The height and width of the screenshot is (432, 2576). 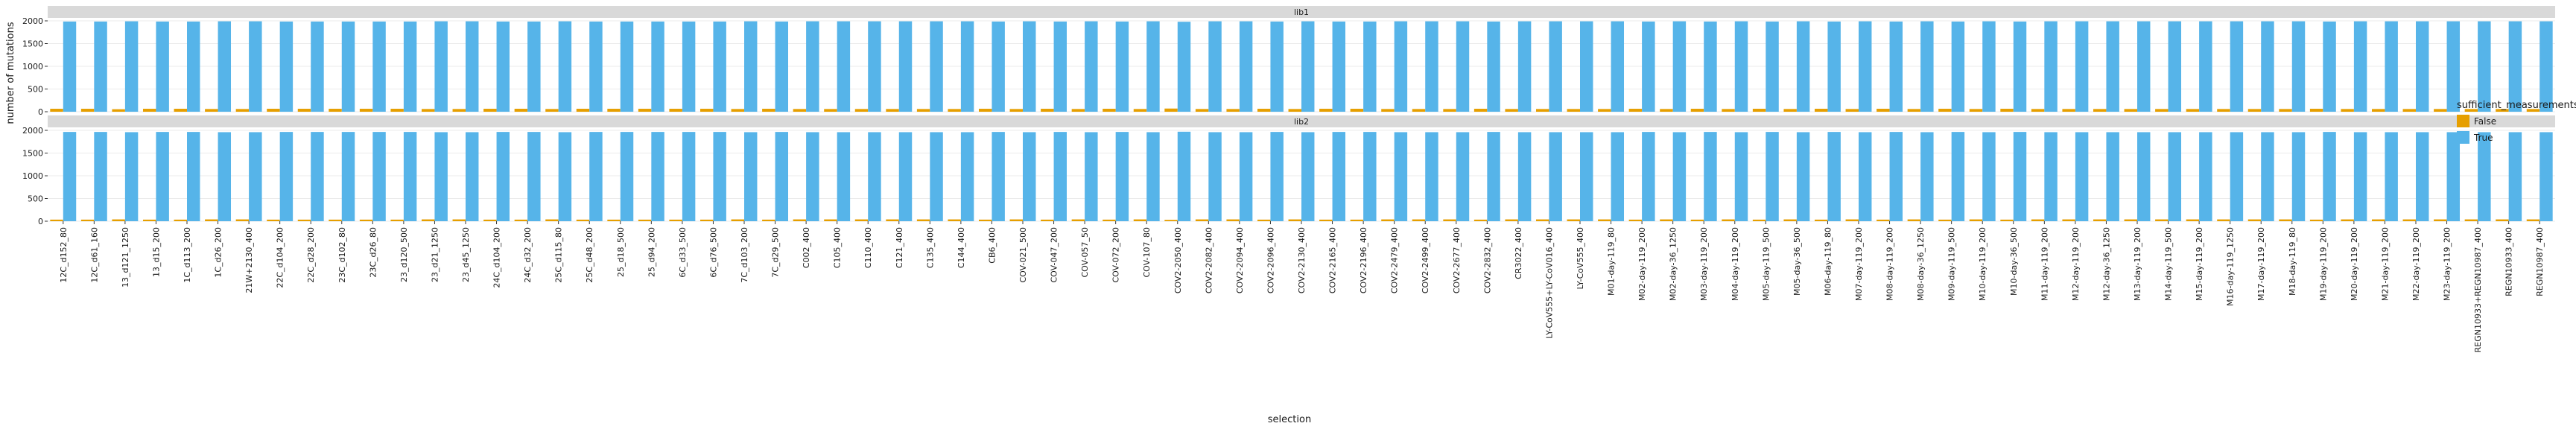 I want to click on x-tick-label: LY-CoV555+LY-CoV016_400, so click(x=1549, y=283).